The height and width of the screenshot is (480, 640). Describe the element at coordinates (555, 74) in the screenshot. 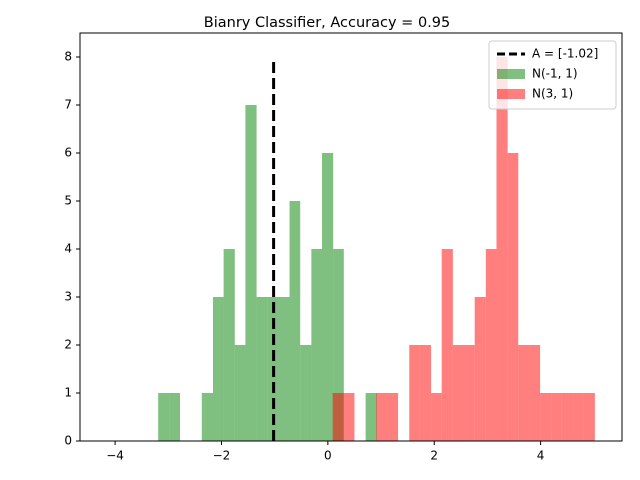

I see `legend-label: N(-1, 1)` at that location.